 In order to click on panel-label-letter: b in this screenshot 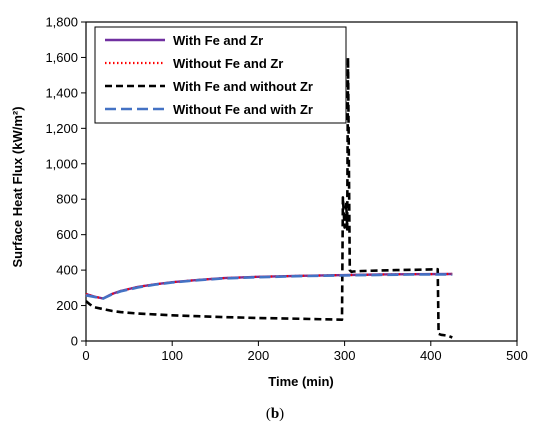, I will do `click(275, 414)`.